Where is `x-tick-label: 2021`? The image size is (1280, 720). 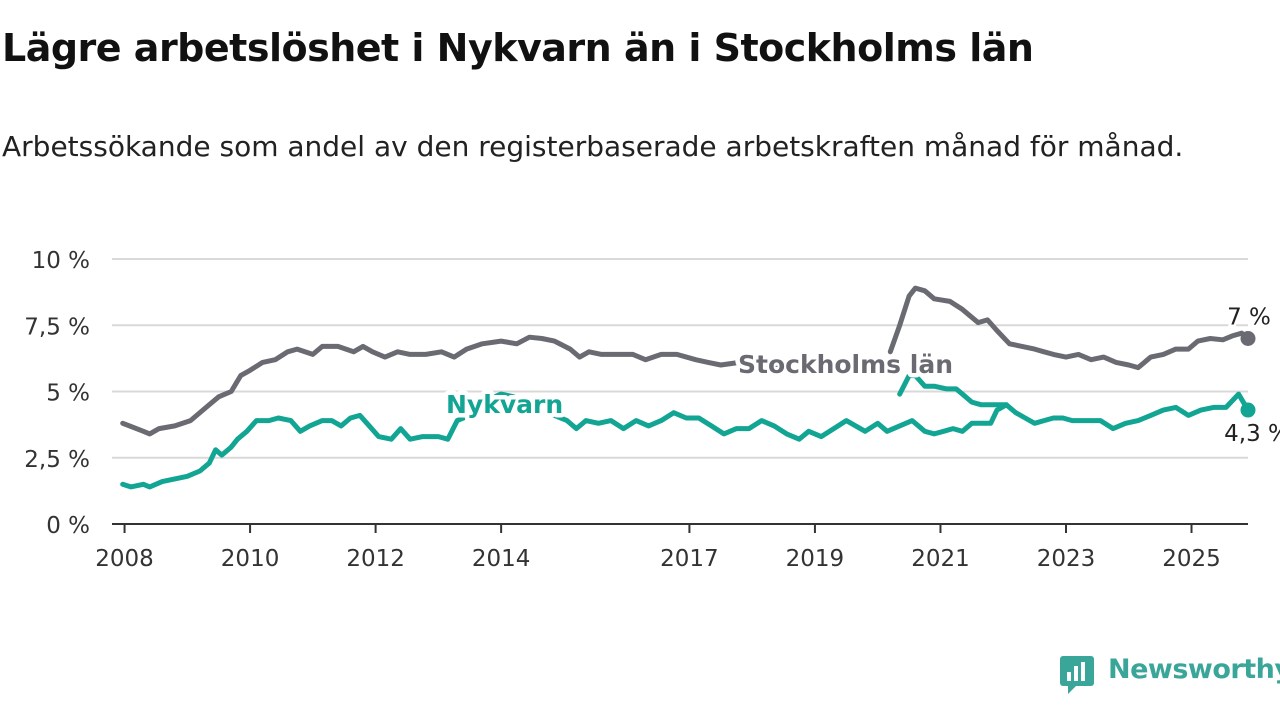 x-tick-label: 2021 is located at coordinates (940, 559).